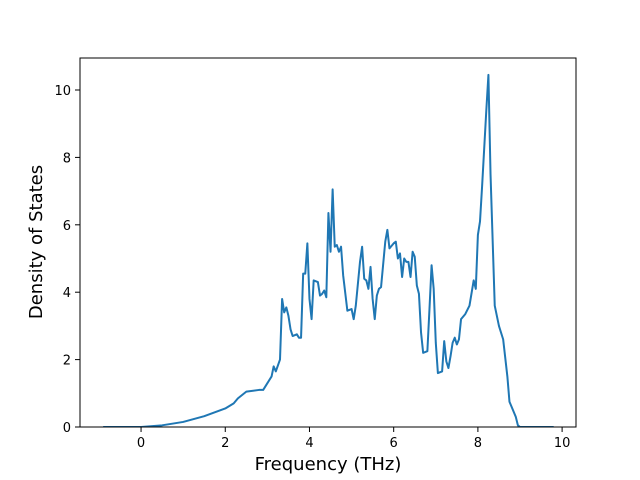 Image resolution: width=640 pixels, height=480 pixels. Describe the element at coordinates (62, 91) in the screenshot. I see `y-tick-label: 10` at that location.